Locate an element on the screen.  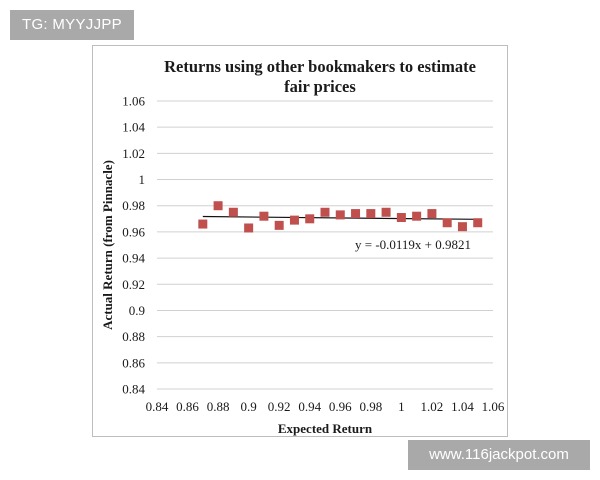
x-tick-label: 0.98 is located at coordinates (370, 406).